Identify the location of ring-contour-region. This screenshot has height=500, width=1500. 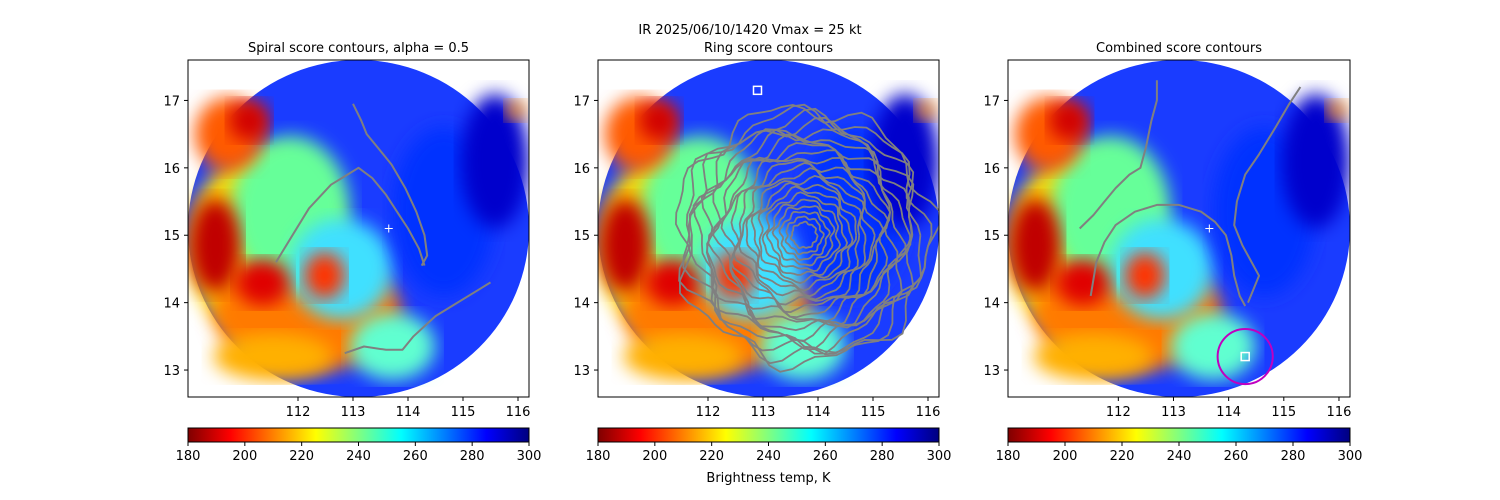
(806, 238).